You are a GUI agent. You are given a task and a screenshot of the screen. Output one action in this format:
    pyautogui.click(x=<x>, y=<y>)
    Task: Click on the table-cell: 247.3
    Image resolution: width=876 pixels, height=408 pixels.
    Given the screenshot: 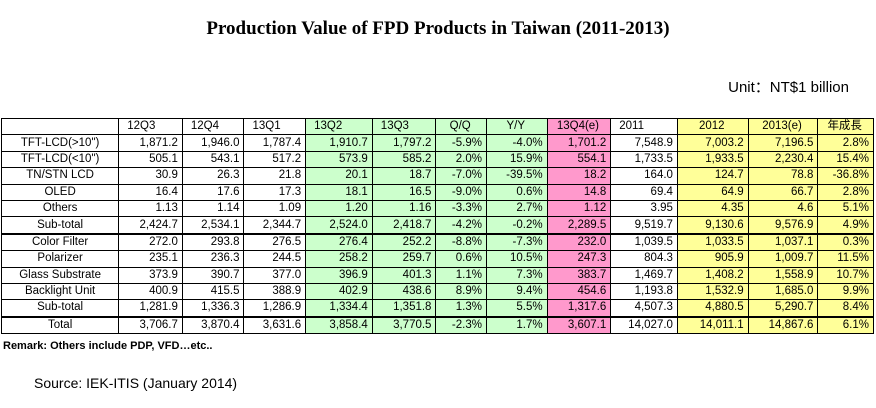 What is the action you would take?
    pyautogui.click(x=579, y=259)
    